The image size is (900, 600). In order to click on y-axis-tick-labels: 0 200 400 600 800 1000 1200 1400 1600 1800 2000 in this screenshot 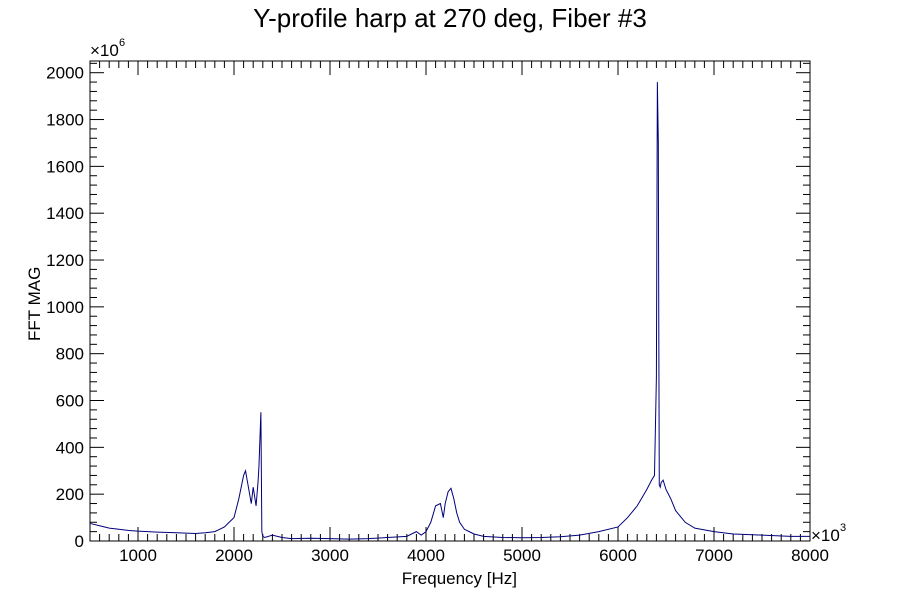, I will do `click(65, 307)`.